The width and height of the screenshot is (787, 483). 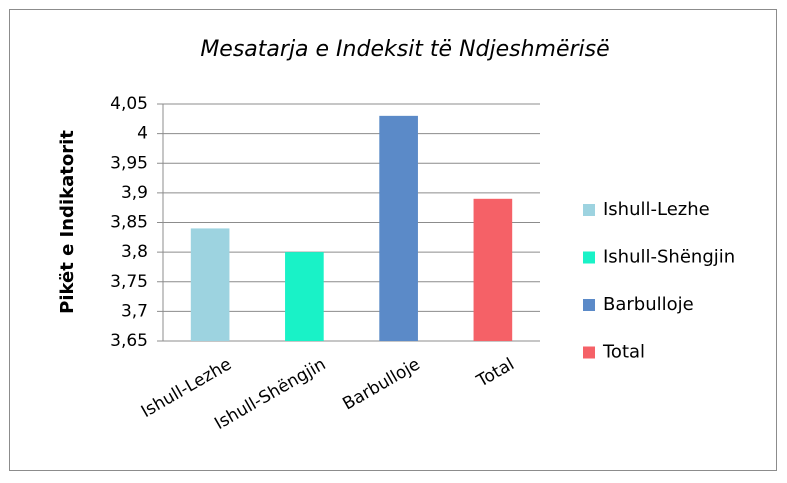 What do you see at coordinates (129, 163) in the screenshot?
I see `y-tick-label: 3,95` at bounding box center [129, 163].